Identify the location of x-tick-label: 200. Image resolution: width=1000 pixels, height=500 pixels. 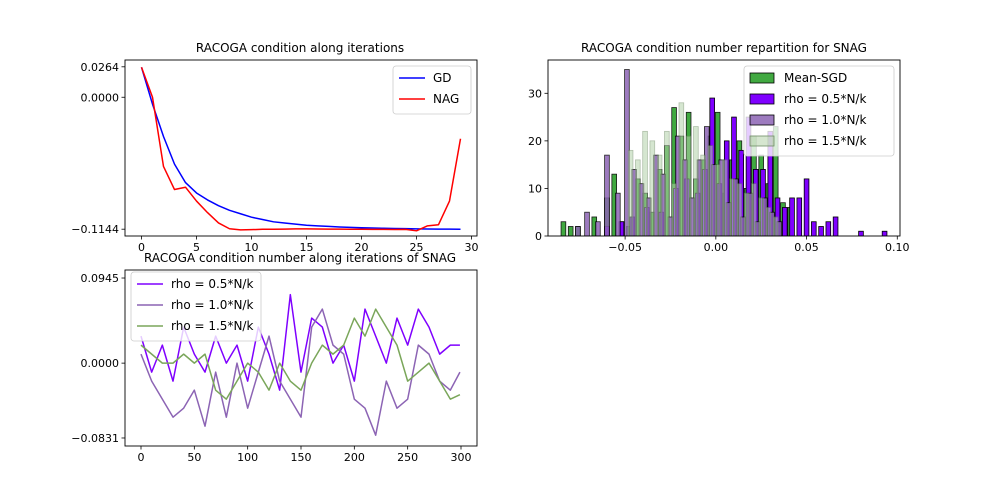
(354, 457).